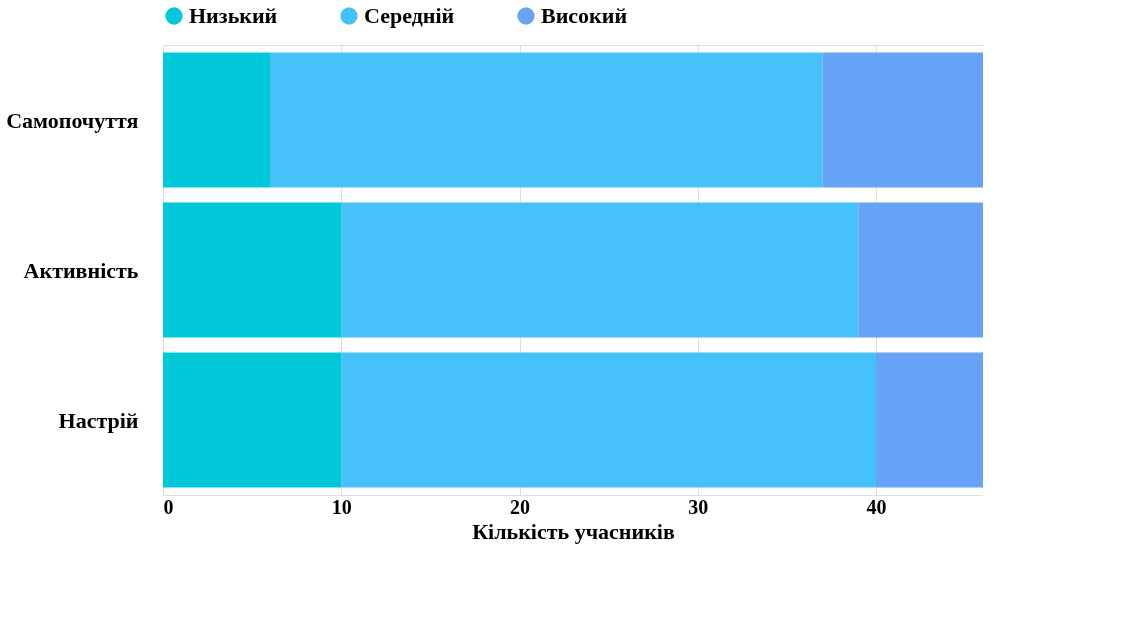 Image resolution: width=1127 pixels, height=624 pixels. What do you see at coordinates (698, 506) in the screenshot?
I see `x-tick-label: 30` at bounding box center [698, 506].